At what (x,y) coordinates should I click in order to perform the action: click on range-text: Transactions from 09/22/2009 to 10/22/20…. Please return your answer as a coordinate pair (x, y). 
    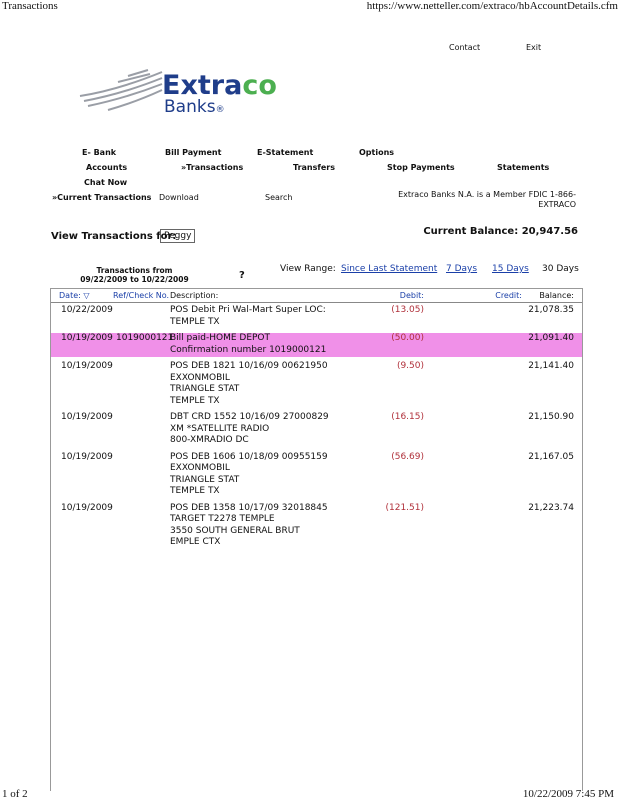
    Looking at the image, I should click on (134, 275).